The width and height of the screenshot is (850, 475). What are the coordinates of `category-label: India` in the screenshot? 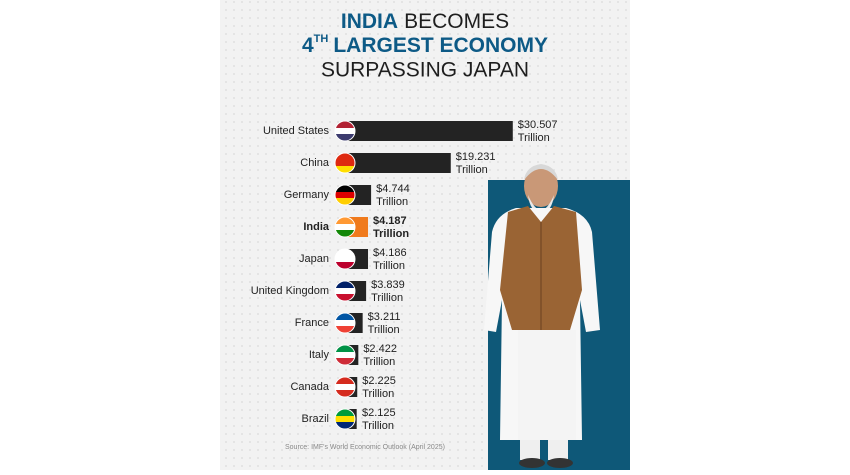 It's located at (316, 227).